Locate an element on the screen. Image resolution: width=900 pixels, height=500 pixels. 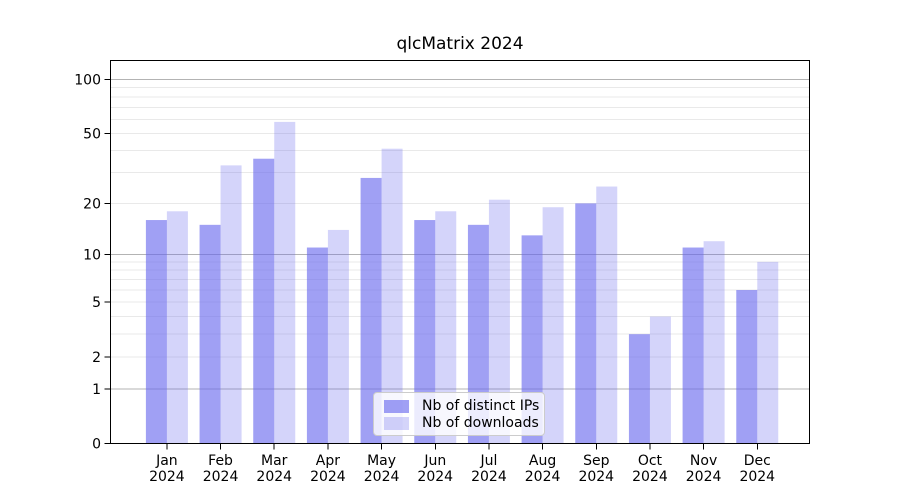
bar-nb-of-distinct-ips-oct is located at coordinates (639, 389).